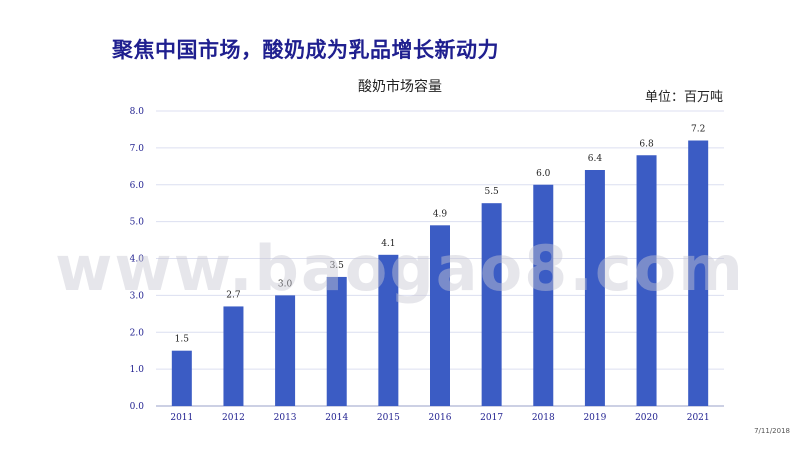 The image size is (800, 449). Describe the element at coordinates (543, 418) in the screenshot. I see `x-tick-label: 2018` at that location.